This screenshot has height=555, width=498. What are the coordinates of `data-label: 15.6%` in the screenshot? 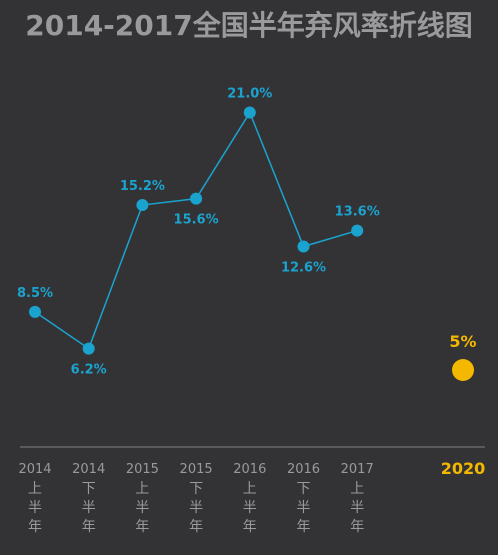 It's located at (196, 220).